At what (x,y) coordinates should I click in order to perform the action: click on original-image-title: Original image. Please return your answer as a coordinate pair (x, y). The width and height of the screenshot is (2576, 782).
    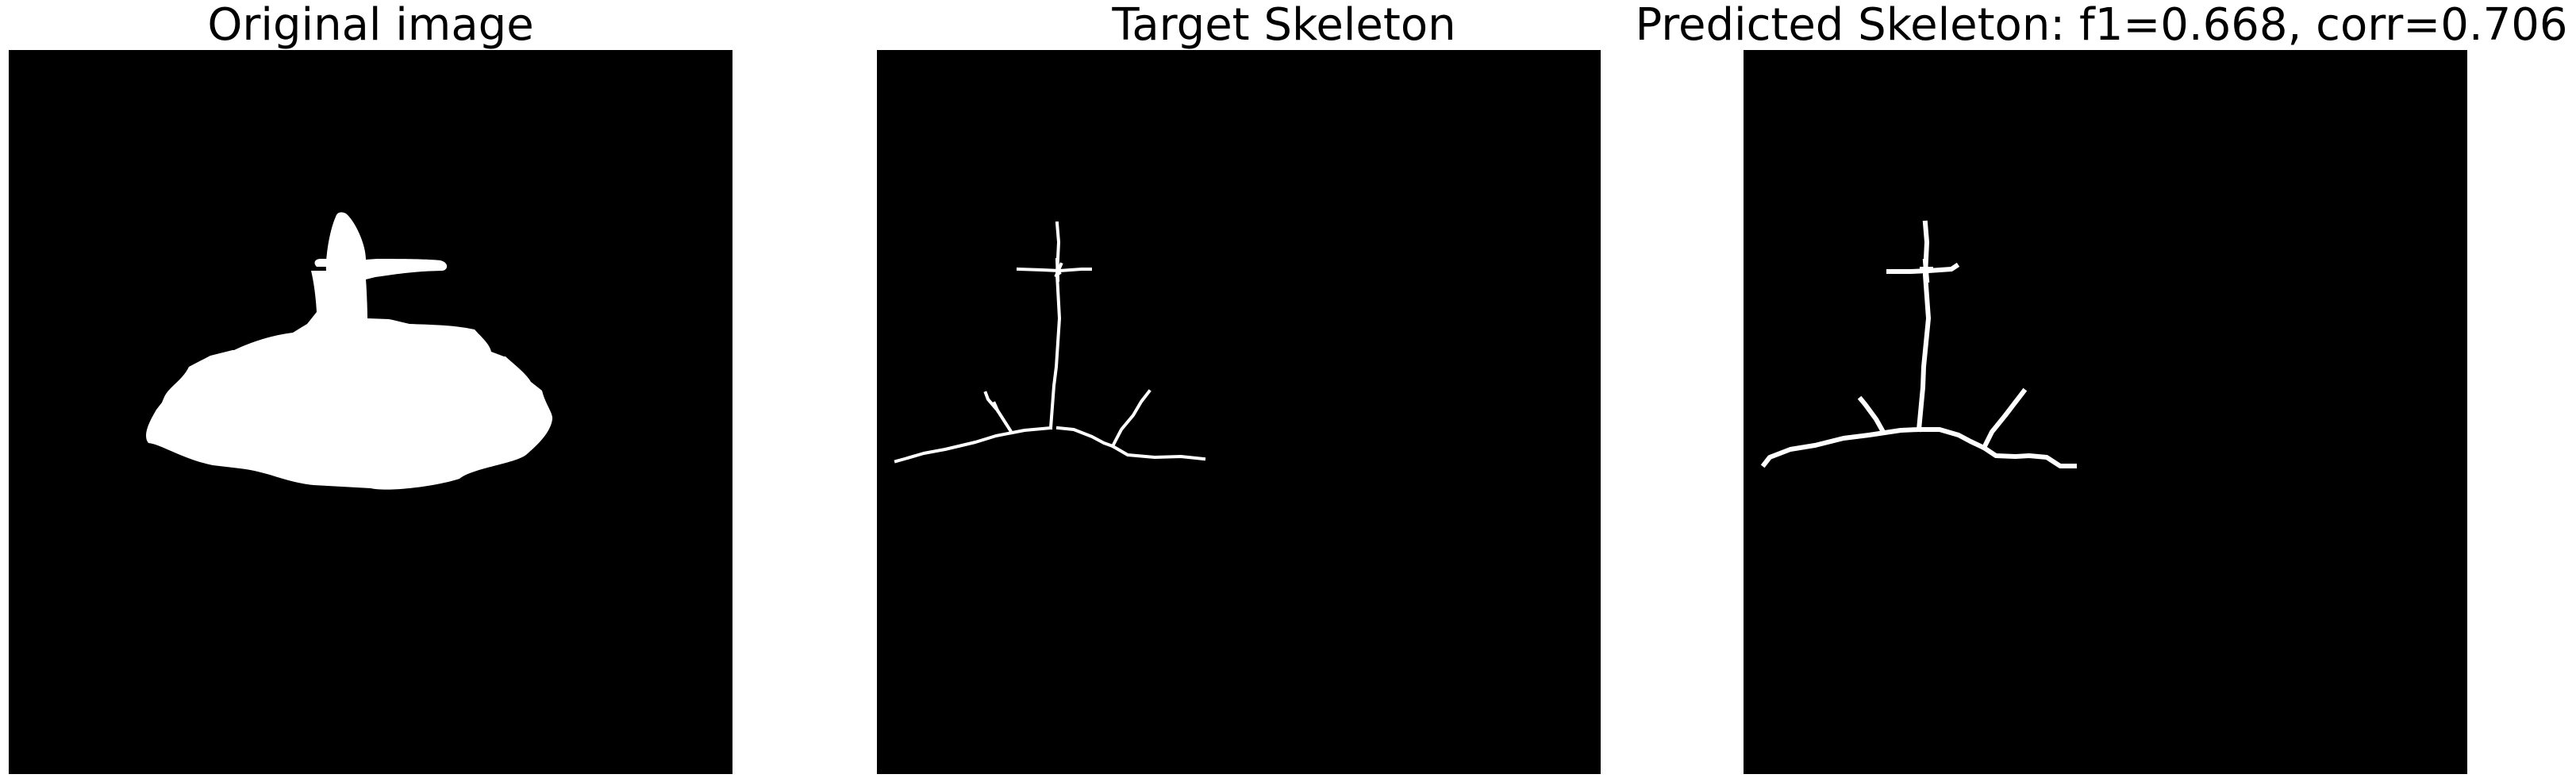
    Looking at the image, I should click on (370, 25).